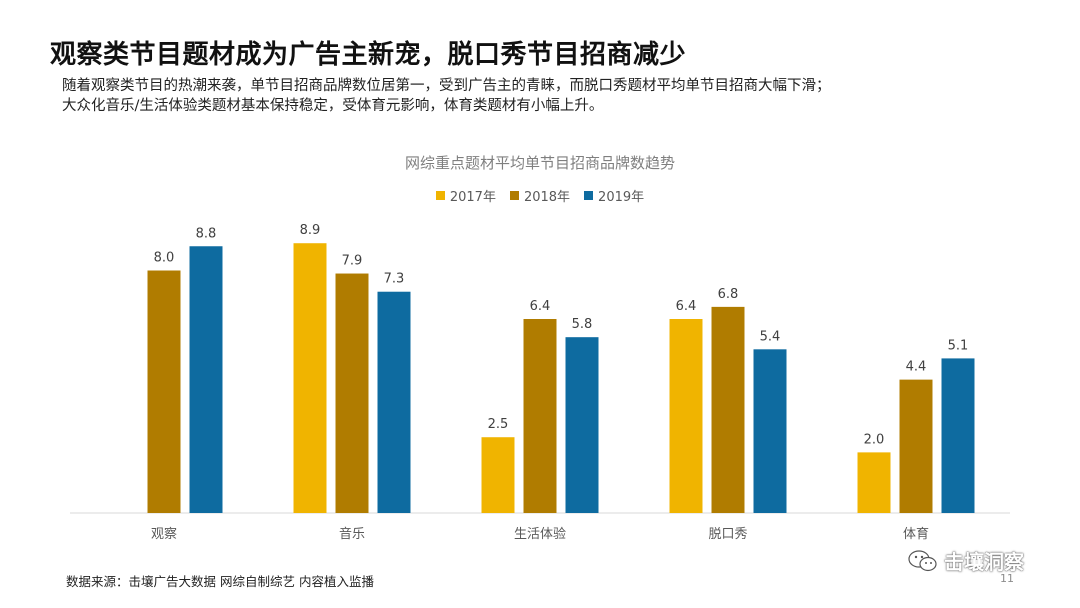 The image size is (1080, 608). I want to click on watermark: 击壤洞察, so click(966, 560).